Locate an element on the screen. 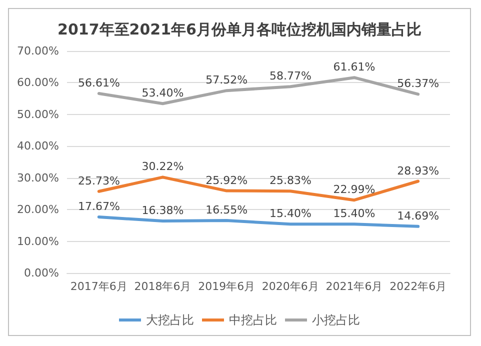 This screenshot has height=346, width=481. data-label: 58.77% is located at coordinates (290, 76).